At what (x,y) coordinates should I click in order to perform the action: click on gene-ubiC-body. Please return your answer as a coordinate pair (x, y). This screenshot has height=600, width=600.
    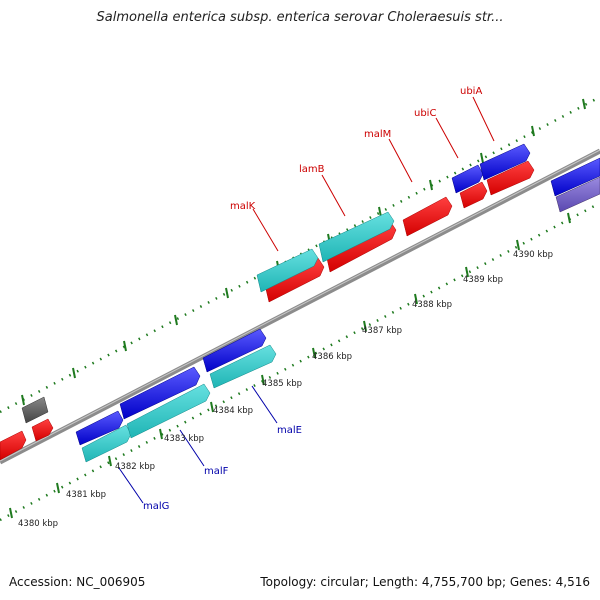
    Looking at the image, I should click on (473, 195).